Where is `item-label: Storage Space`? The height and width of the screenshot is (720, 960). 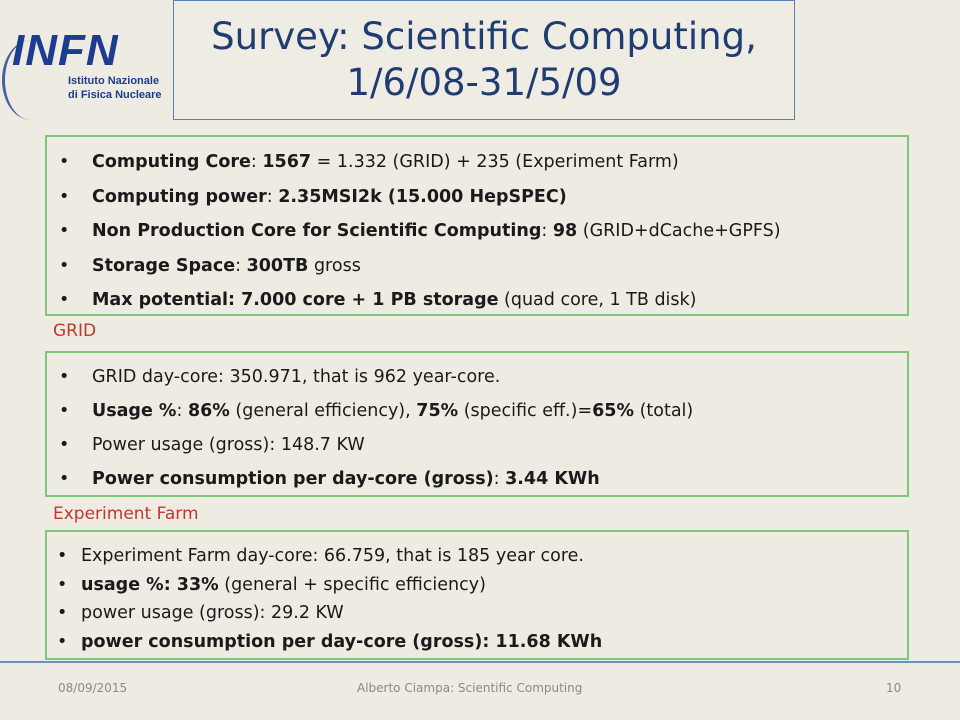 item-label: Storage Space is located at coordinates (164, 265).